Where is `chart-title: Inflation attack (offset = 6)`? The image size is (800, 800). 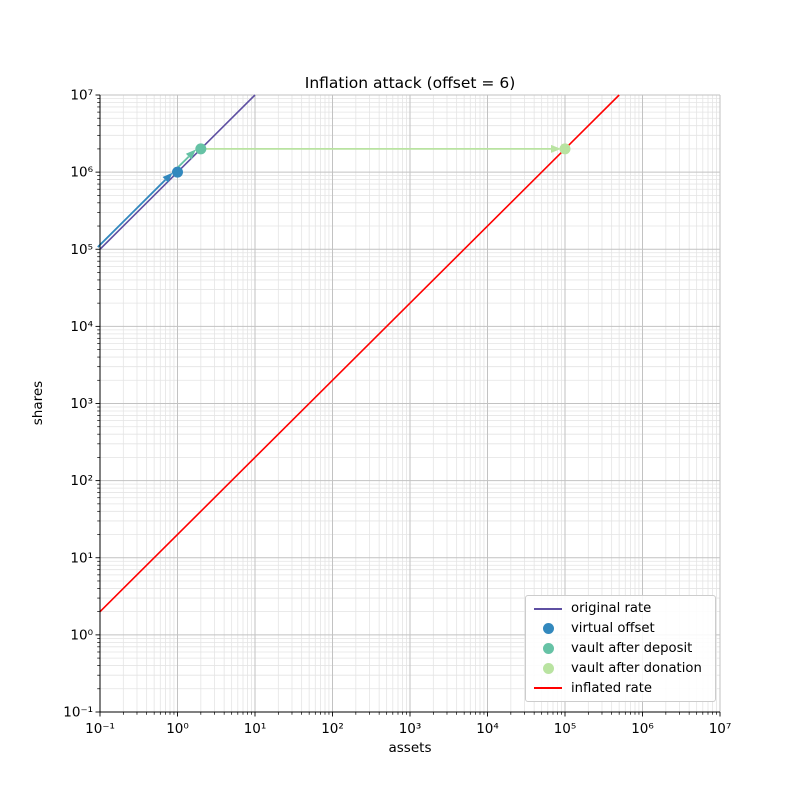
chart-title: Inflation attack (offset = 6) is located at coordinates (410, 83).